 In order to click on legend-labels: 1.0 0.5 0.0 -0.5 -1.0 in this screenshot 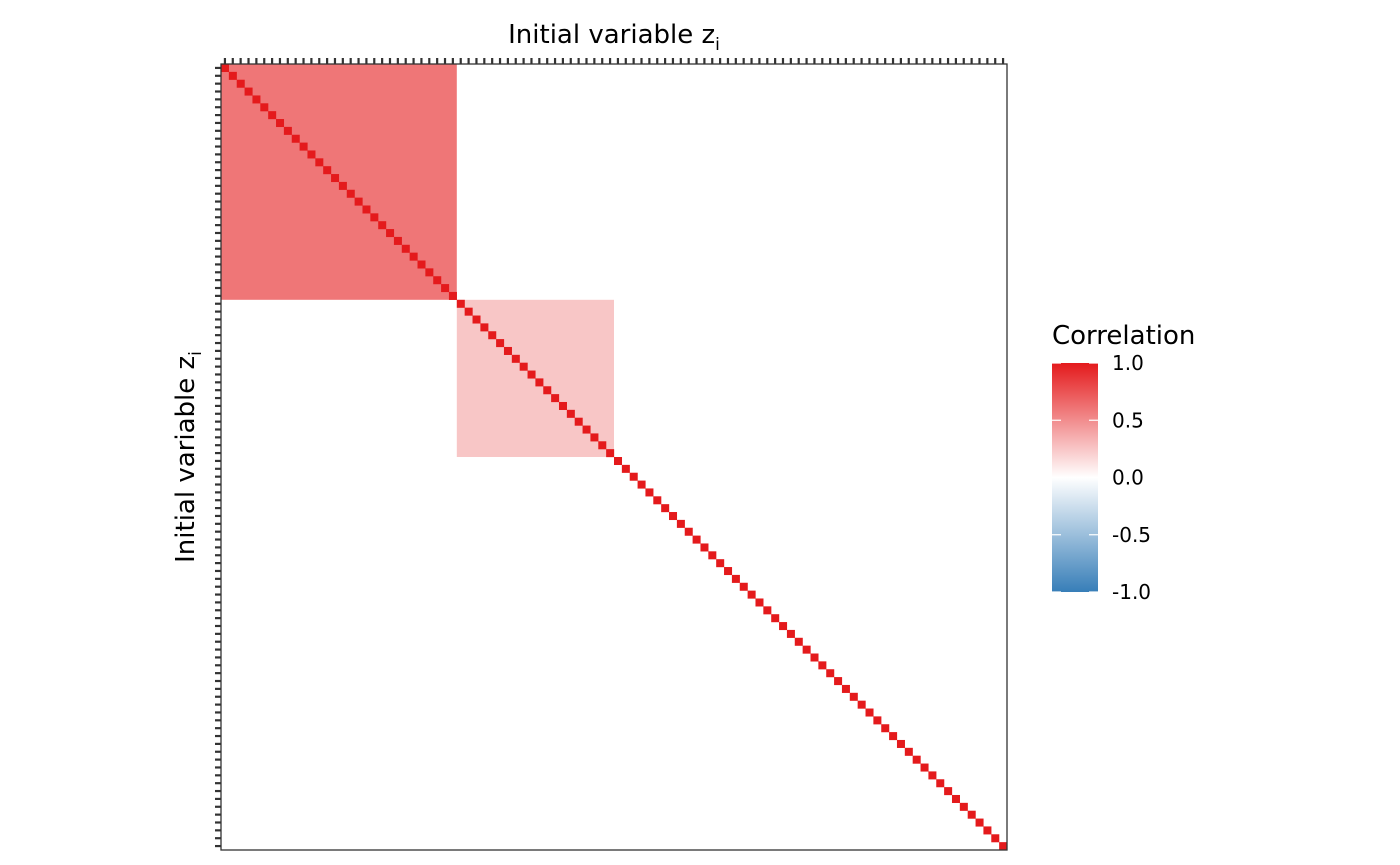, I will do `click(1131, 477)`.